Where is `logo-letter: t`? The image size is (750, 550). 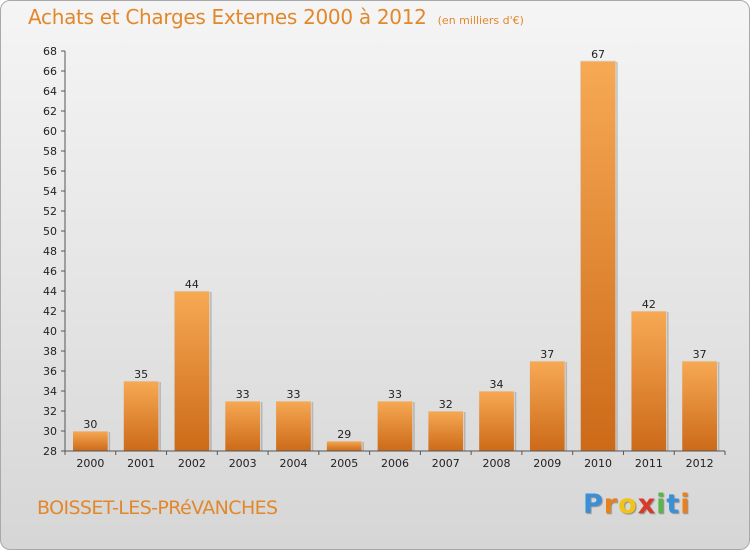 logo-letter: t is located at coordinates (673, 504).